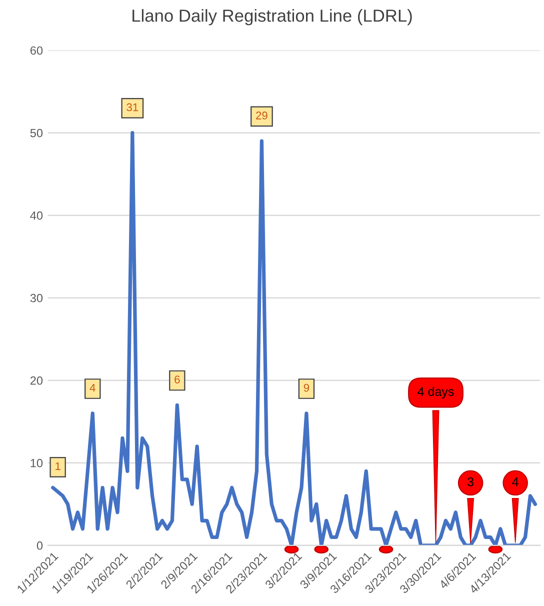  What do you see at coordinates (471, 481) in the screenshot?
I see `annotation: 3` at bounding box center [471, 481].